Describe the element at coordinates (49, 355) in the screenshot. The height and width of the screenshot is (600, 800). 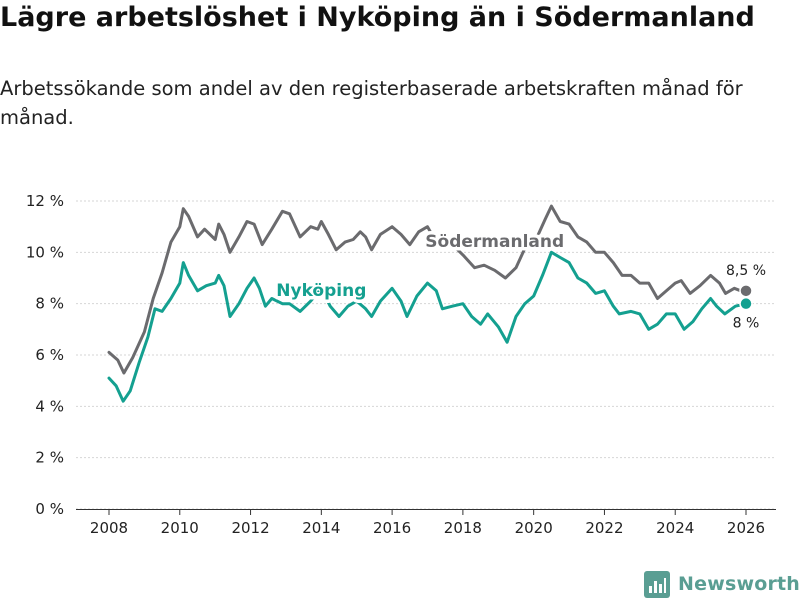
I see `y-tick-label: 6 %` at that location.